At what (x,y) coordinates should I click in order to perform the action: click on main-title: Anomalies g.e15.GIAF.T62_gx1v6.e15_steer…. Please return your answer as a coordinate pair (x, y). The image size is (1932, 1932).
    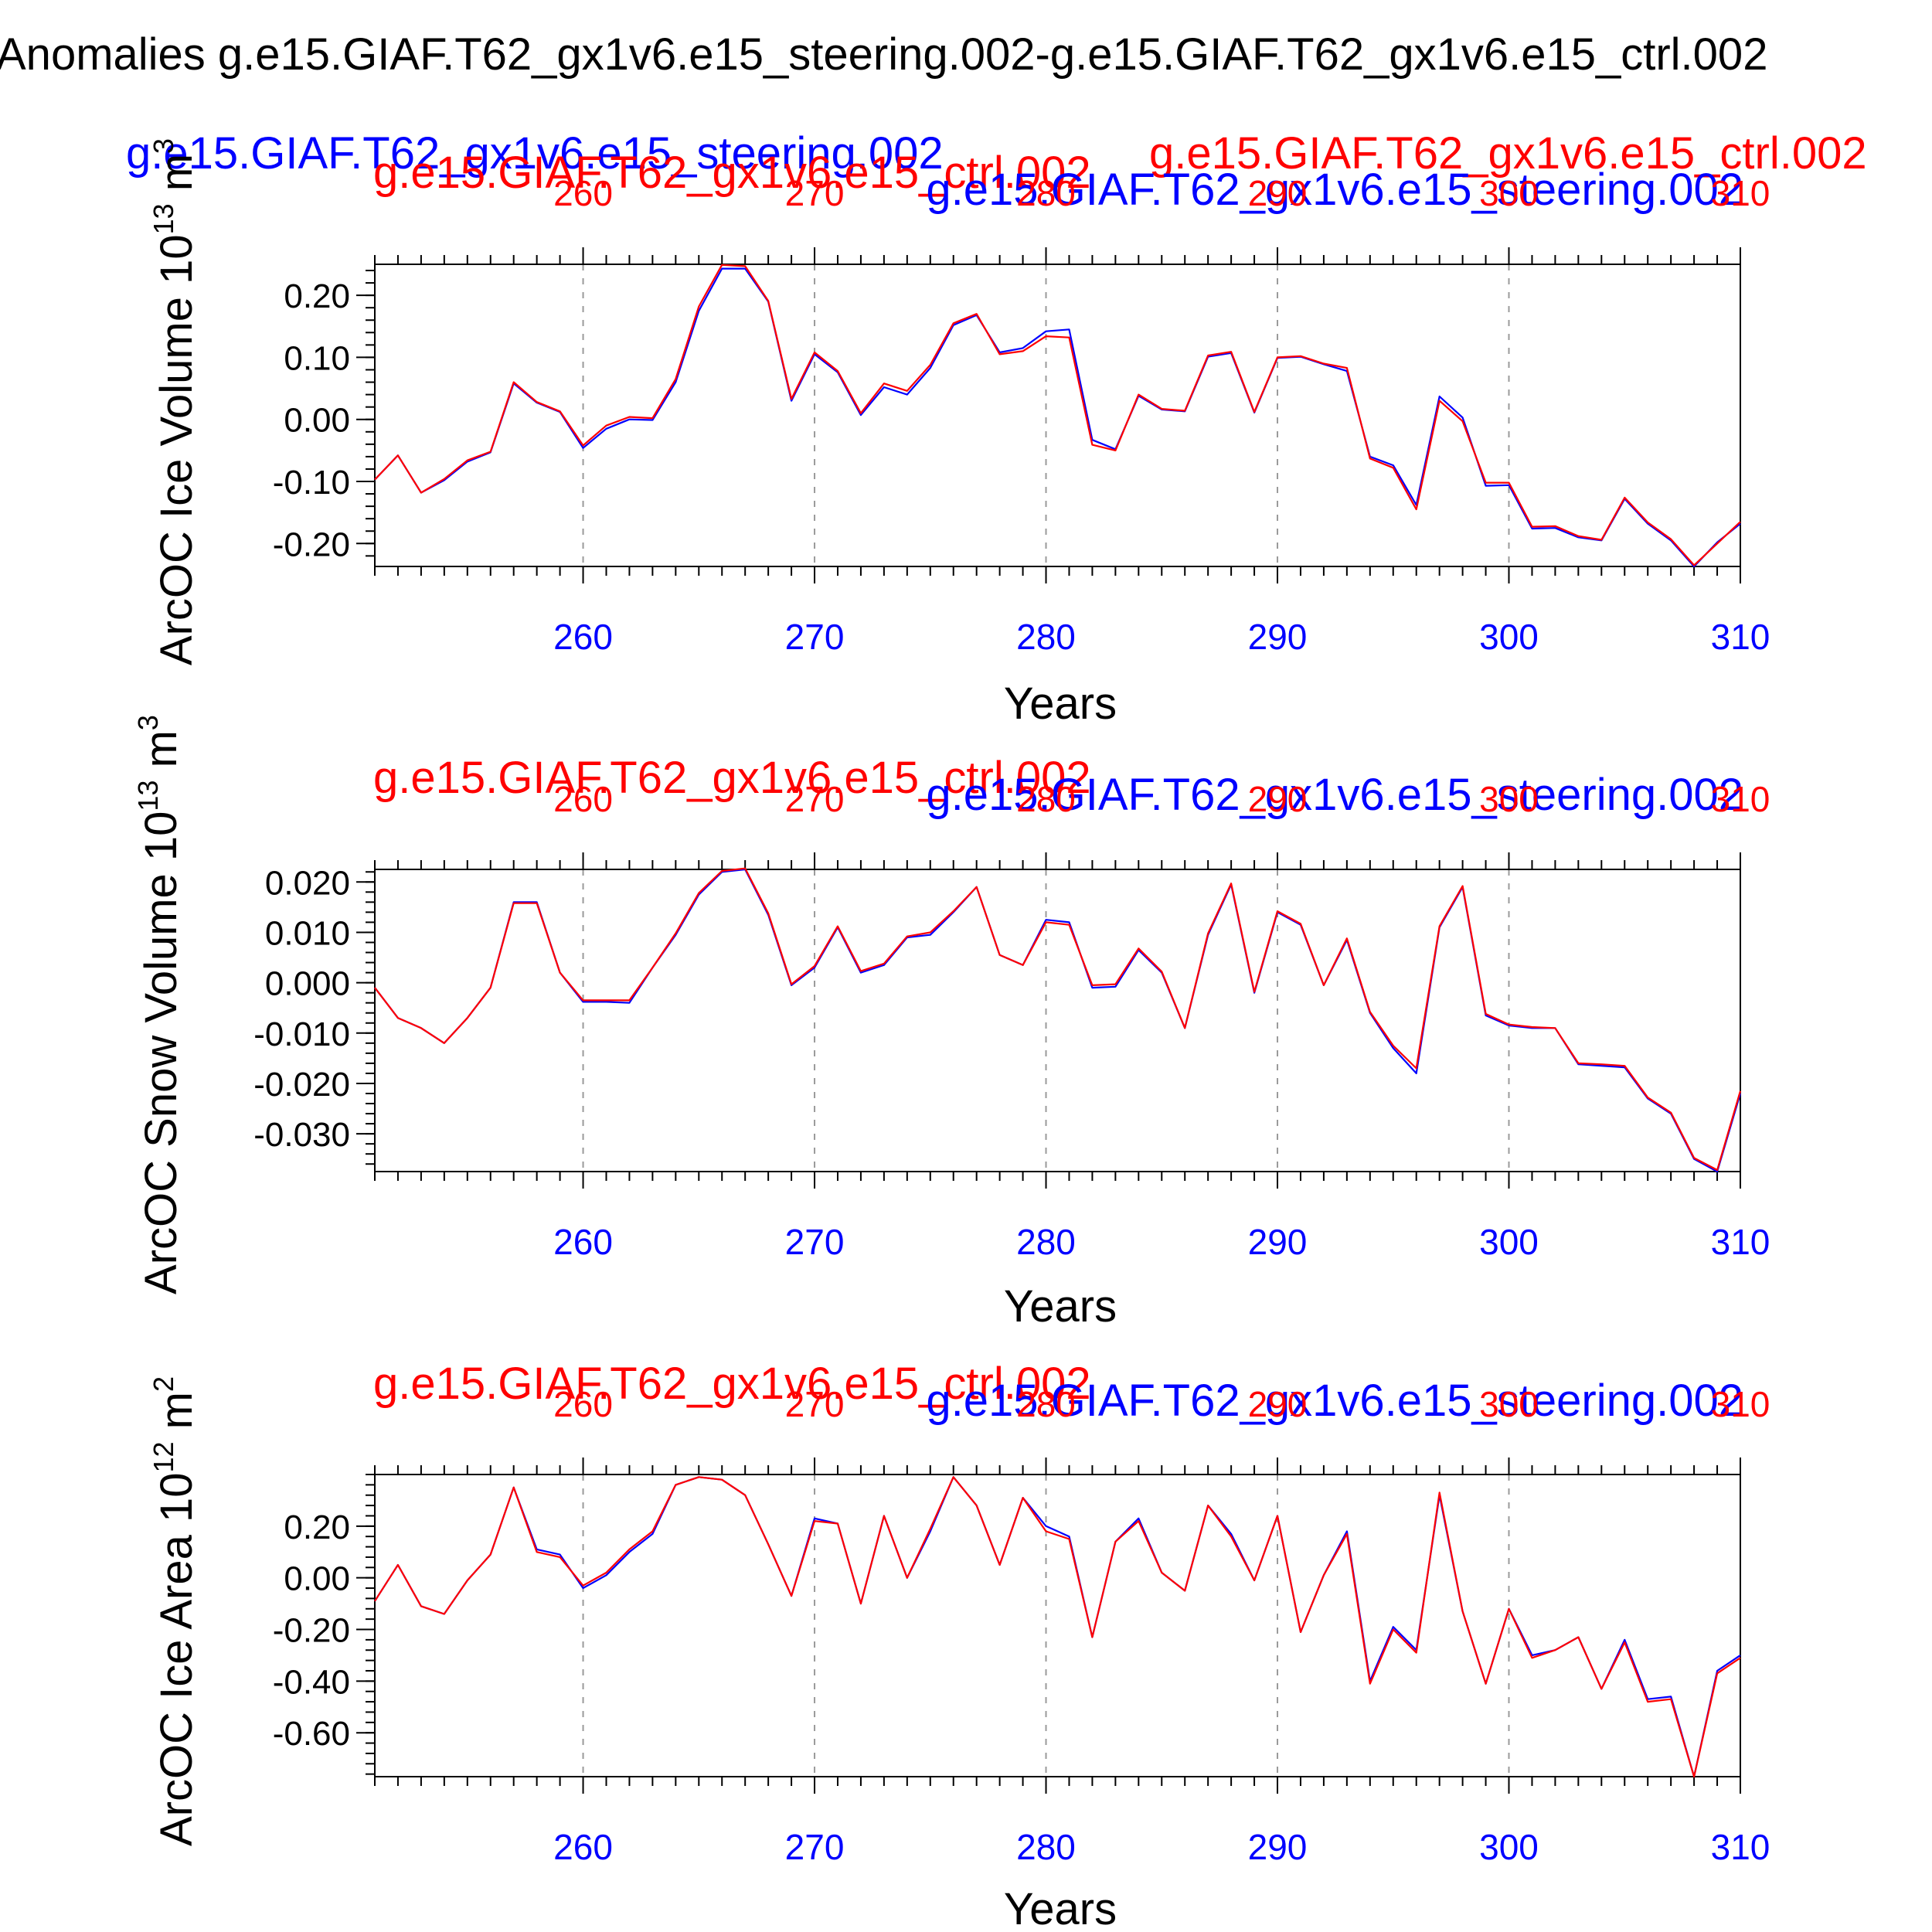
    Looking at the image, I should click on (884, 54).